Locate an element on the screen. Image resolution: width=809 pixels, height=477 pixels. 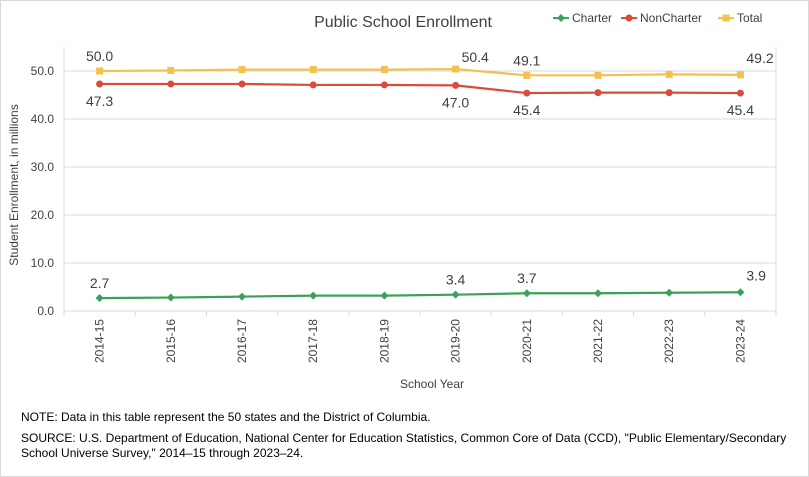
x-tick-label: 2023-24 is located at coordinates (740, 341).